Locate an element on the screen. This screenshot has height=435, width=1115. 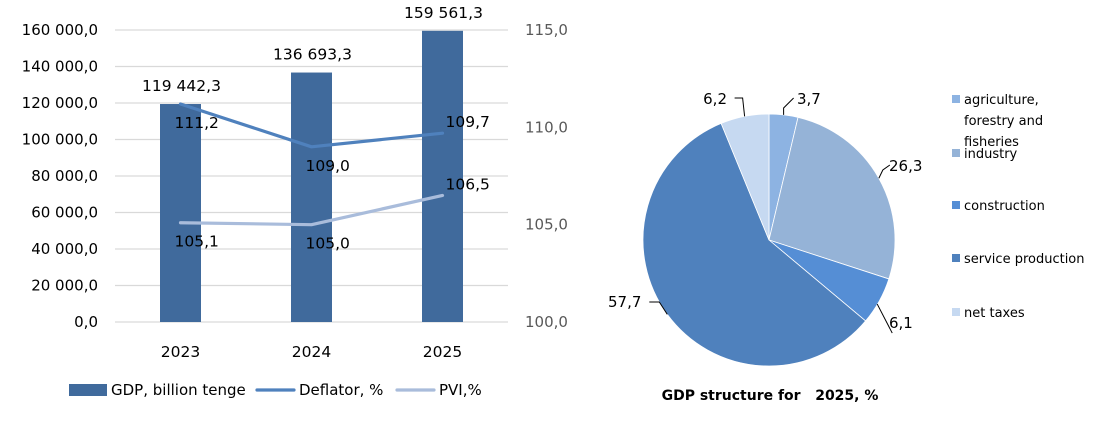
index-lines is located at coordinates (311, 164).